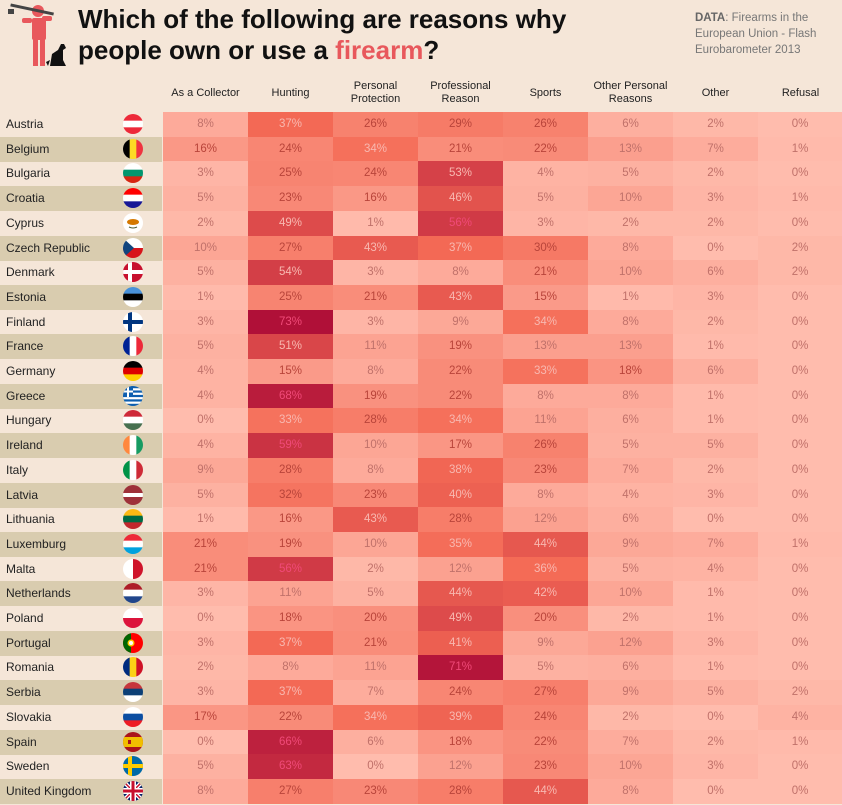 The width and height of the screenshot is (842, 805). What do you see at coordinates (133, 593) in the screenshot?
I see `flag-netherlands-icon` at bounding box center [133, 593].